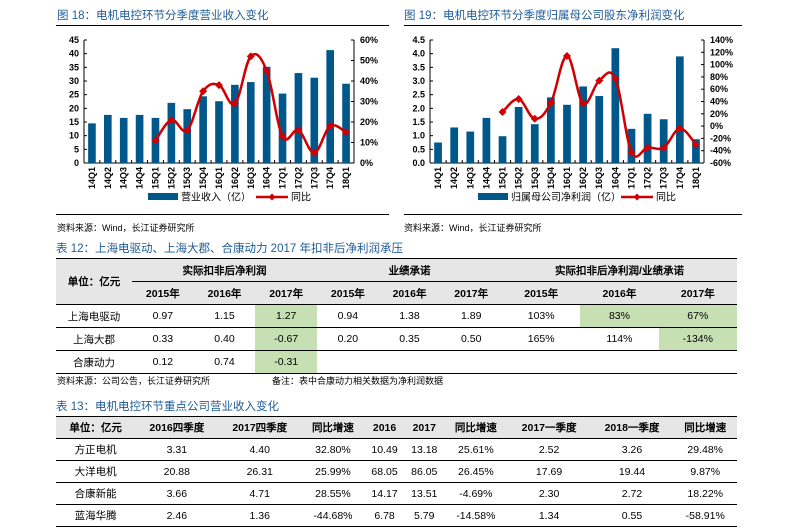 This screenshot has width=791, height=532. I want to click on legend-bar-label: 归属母公司净利润（亿）, so click(566, 197).